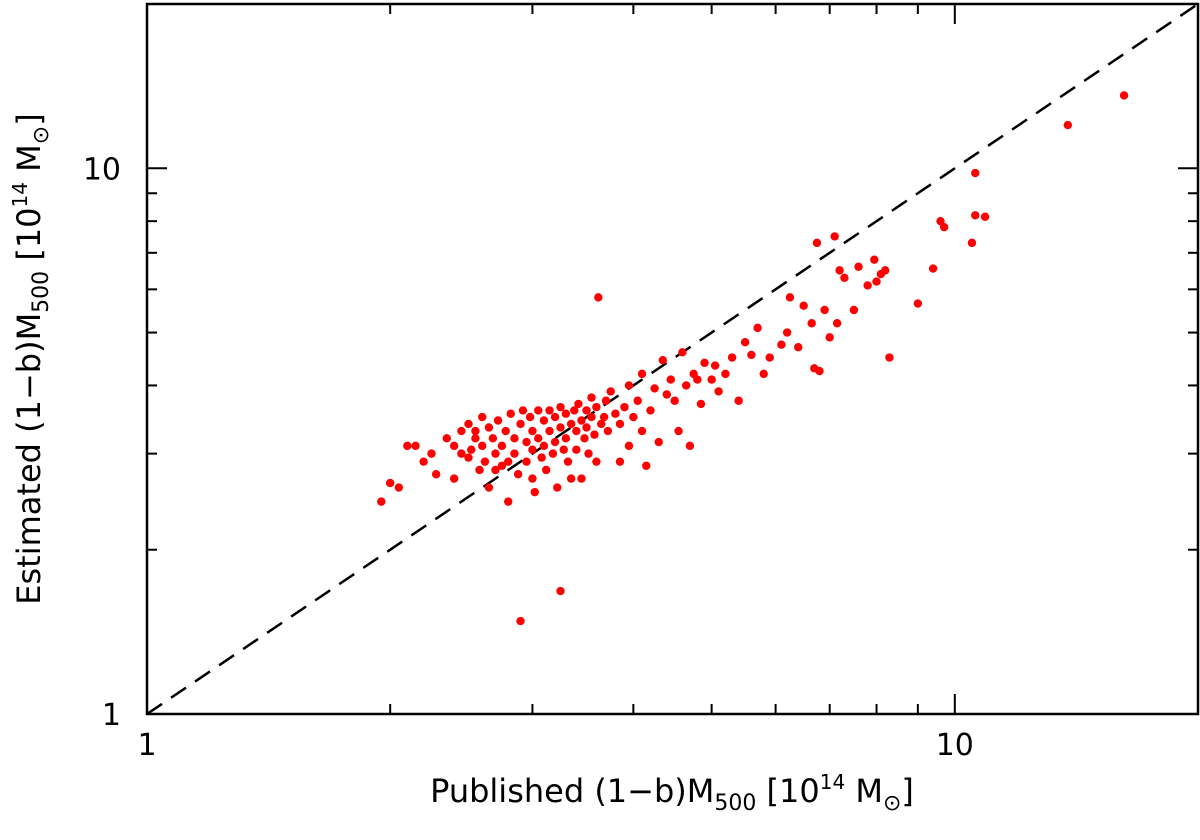 The height and width of the screenshot is (840, 1200). Describe the element at coordinates (955, 745) in the screenshot. I see `x-tick-label: 10` at that location.